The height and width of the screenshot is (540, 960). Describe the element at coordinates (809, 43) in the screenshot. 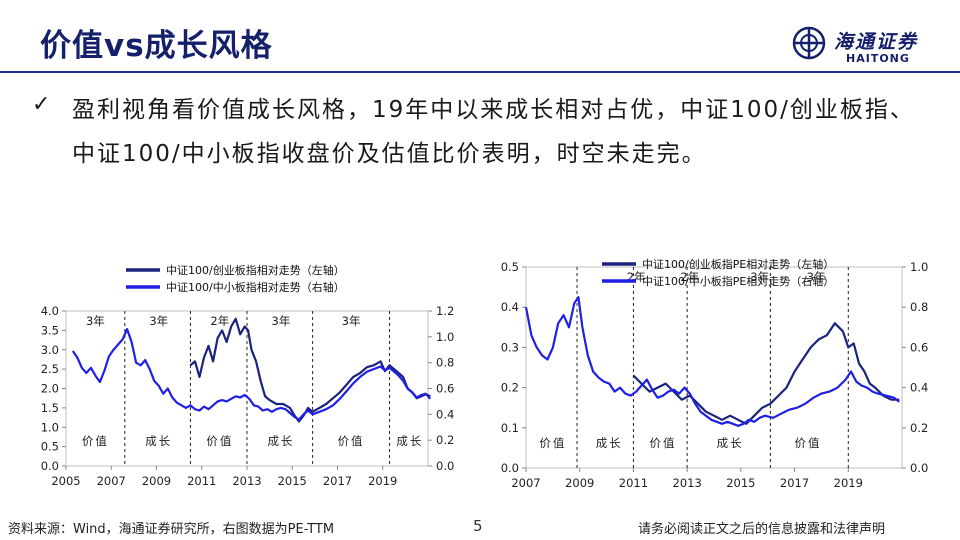

I see `haitong-logo-icon` at that location.